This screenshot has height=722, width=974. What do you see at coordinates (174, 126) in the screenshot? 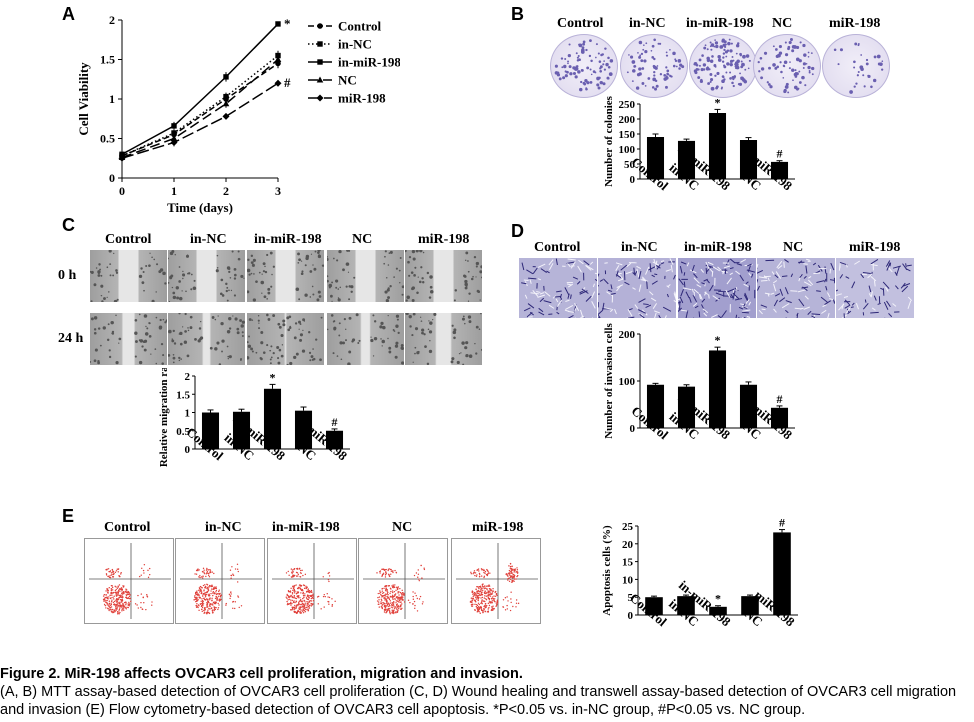
I see `a-point` at bounding box center [174, 126].